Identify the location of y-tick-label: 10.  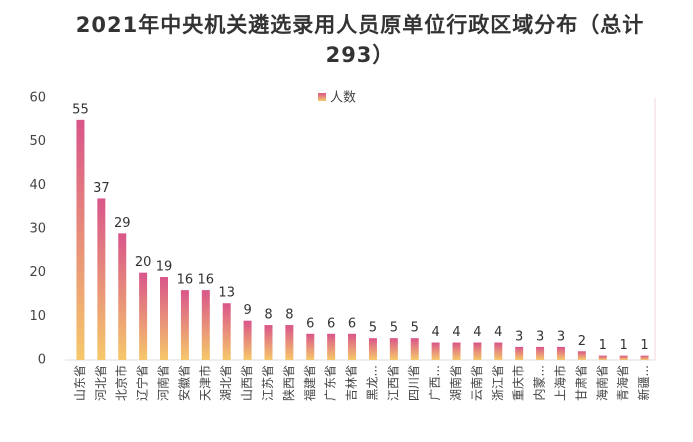
(37, 316).